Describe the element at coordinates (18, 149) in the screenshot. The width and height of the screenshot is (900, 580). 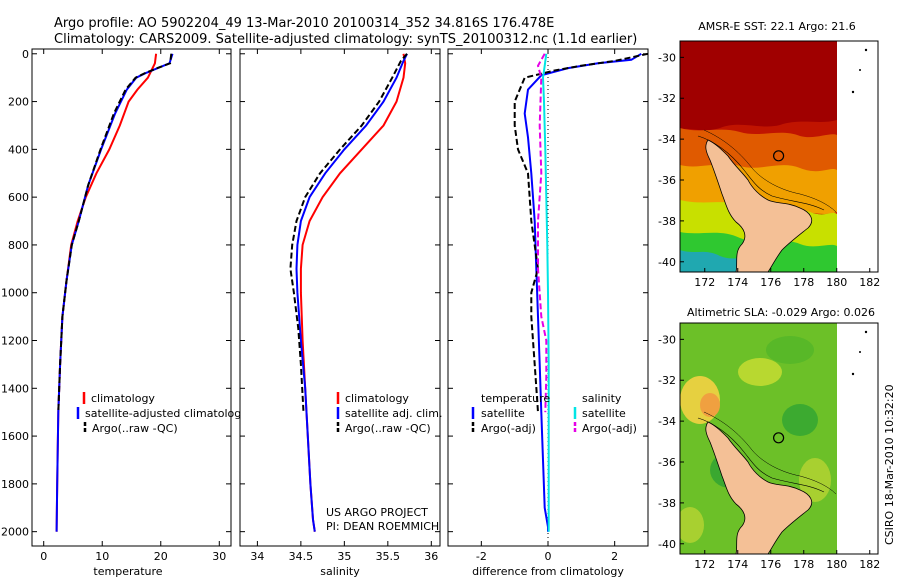
I see `y-tick-label: 400` at that location.